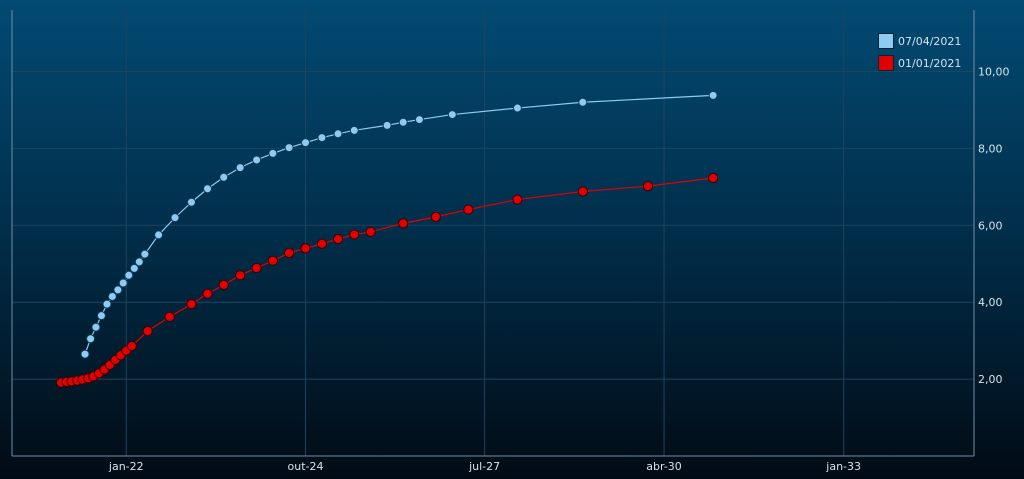 The height and width of the screenshot is (479, 1024). I want to click on y-tick-label: 10,00, so click(994, 72).